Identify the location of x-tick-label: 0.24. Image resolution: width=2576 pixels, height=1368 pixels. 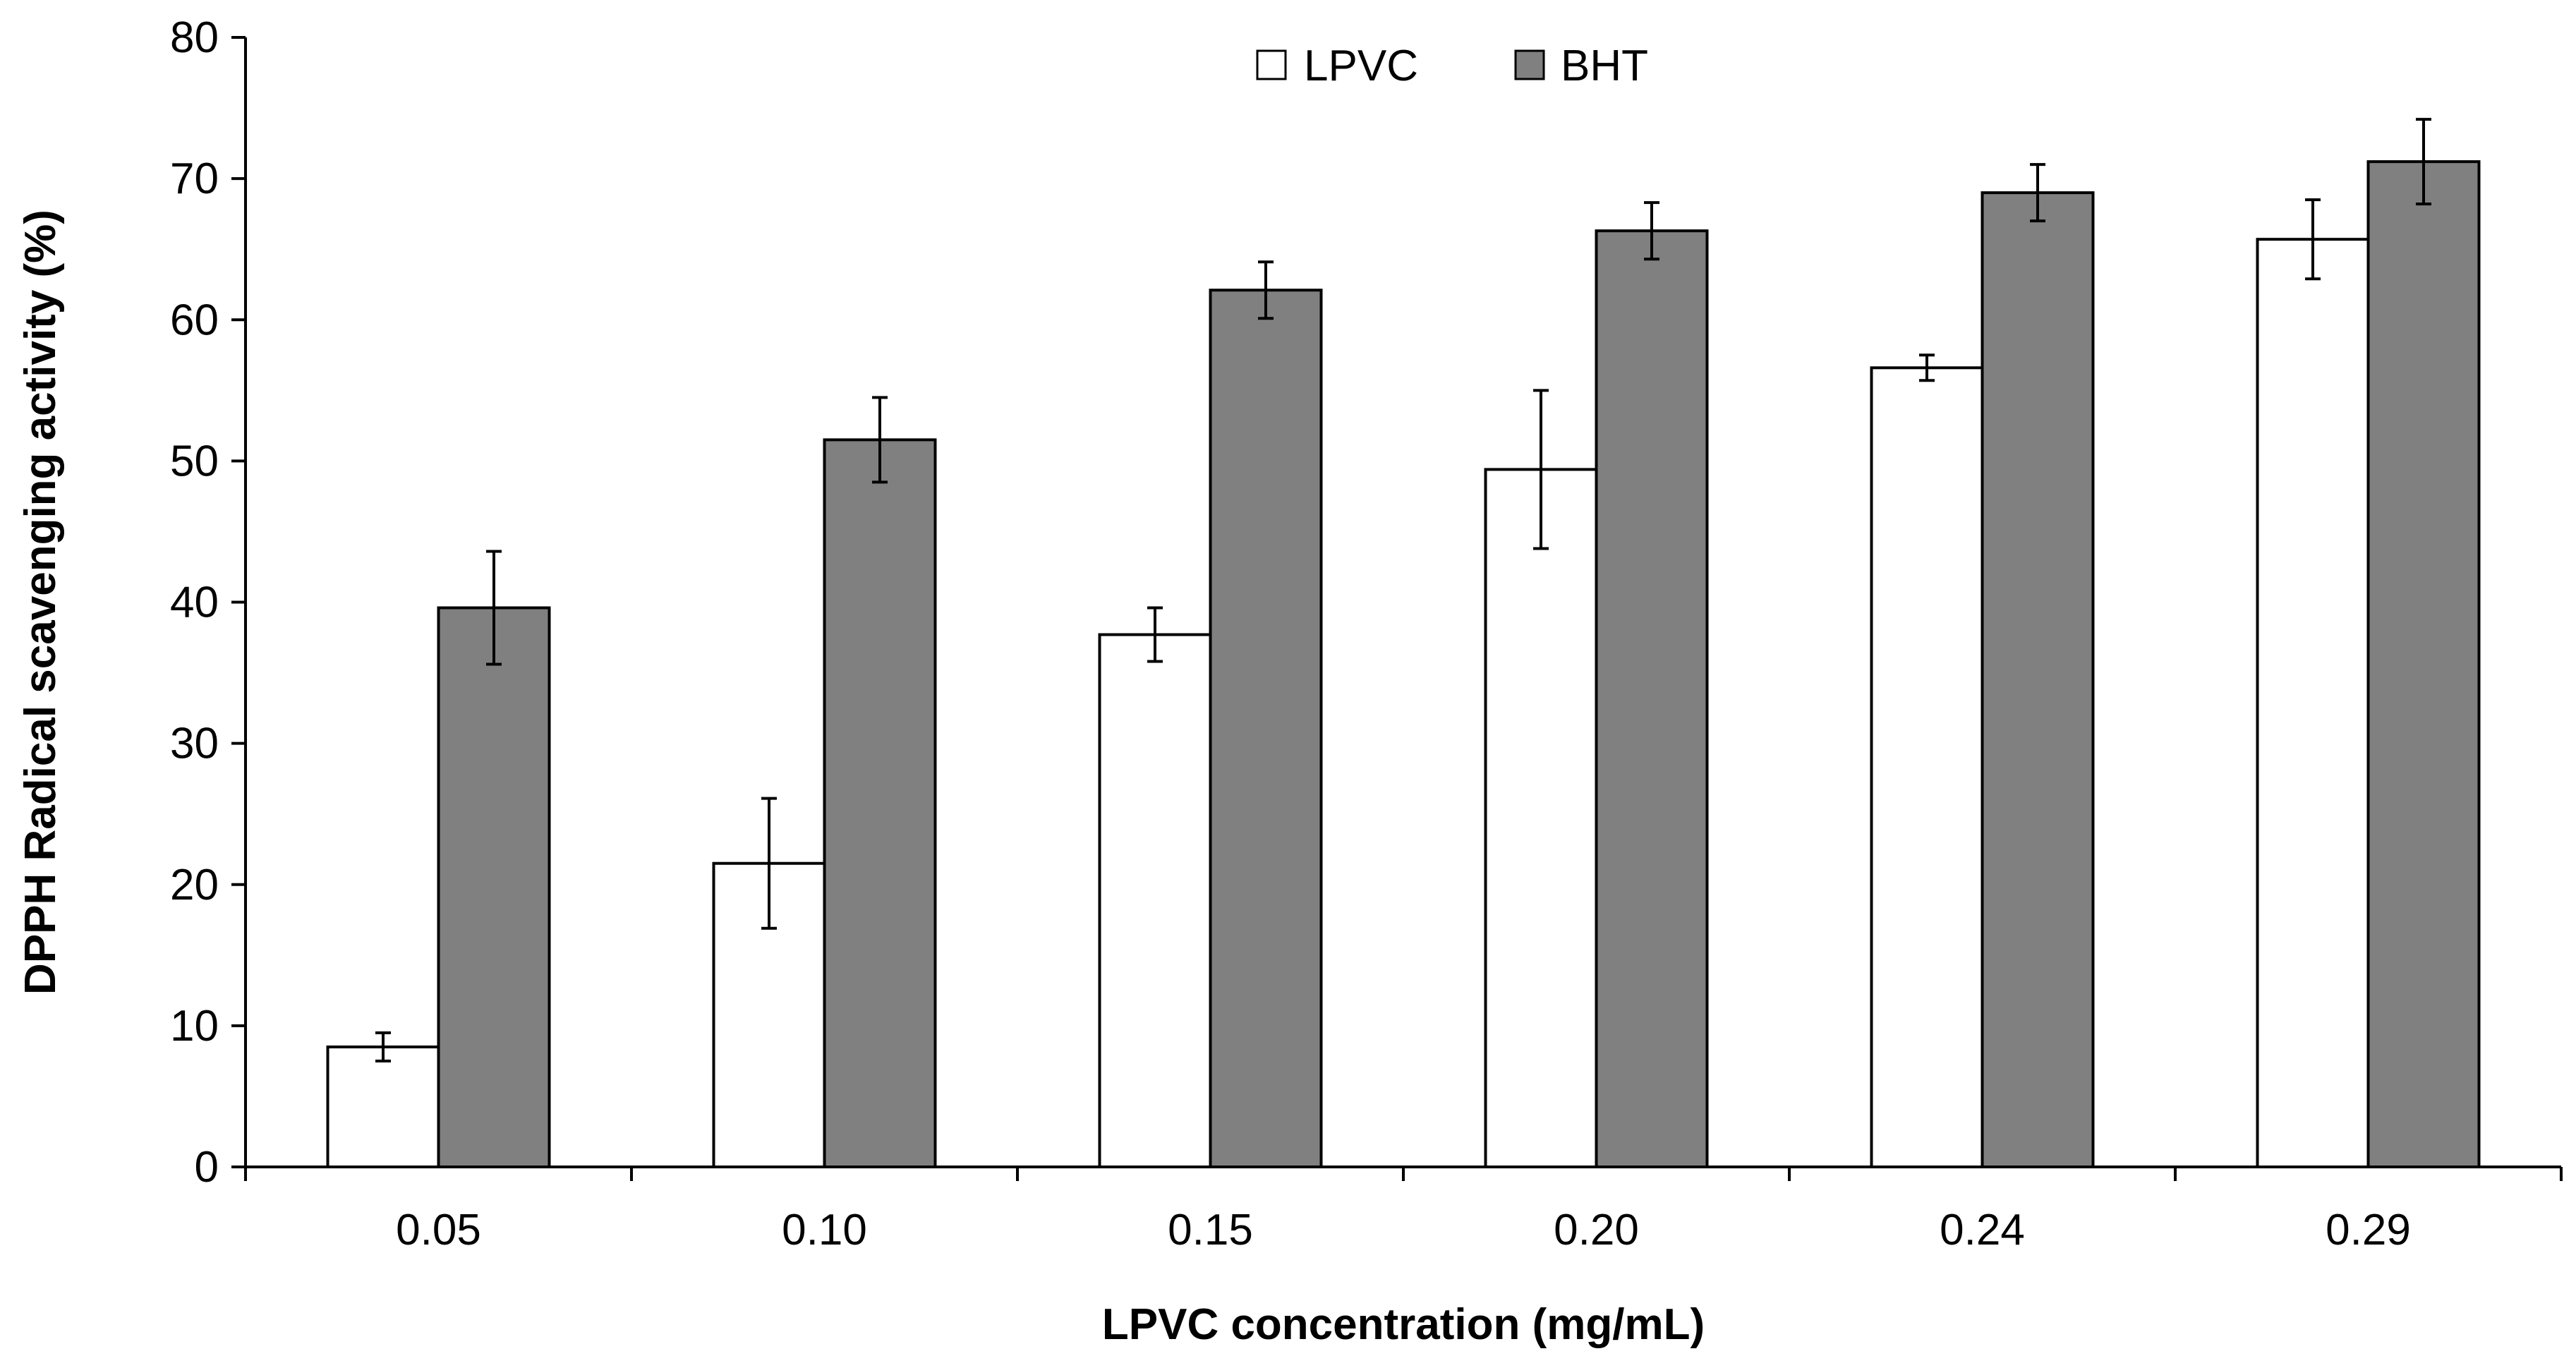
(1982, 1230).